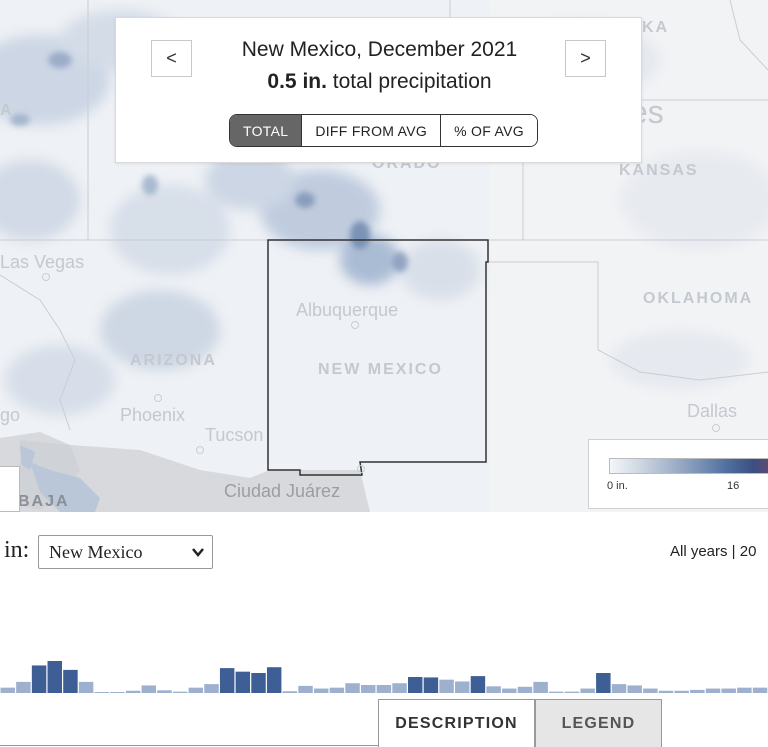  What do you see at coordinates (297, 81) in the screenshot?
I see `total-value: 0.5 in.` at bounding box center [297, 81].